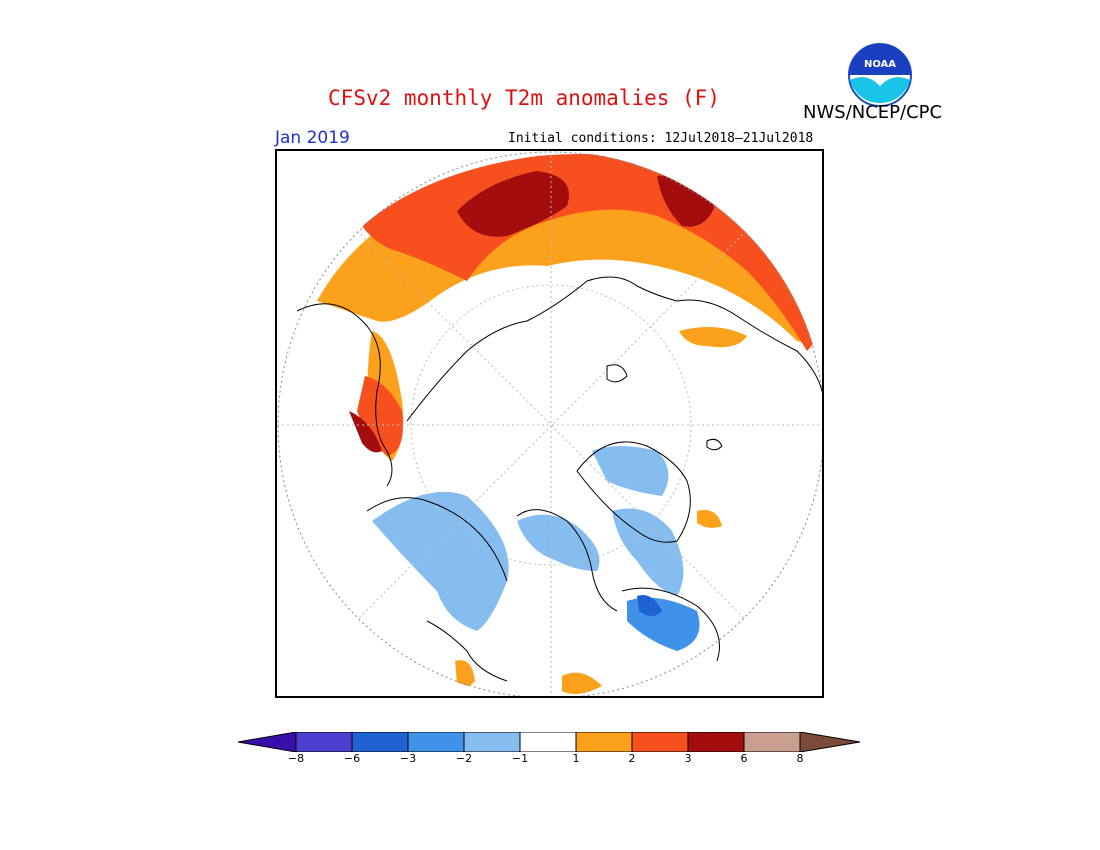 Image resolution: width=1100 pixels, height=850 pixels. I want to click on legend-tick-label: −8, so click(296, 758).